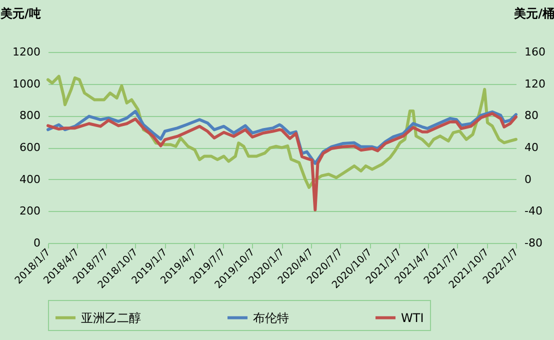 The image size is (554, 340). I want to click on y-tick-label: 800, so click(30, 115).